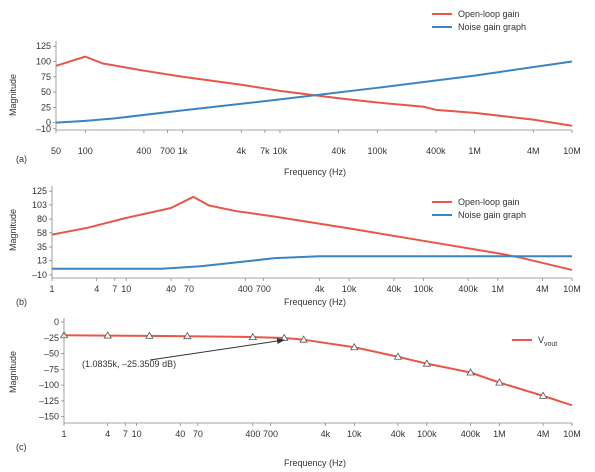 The image size is (595, 472). What do you see at coordinates (56, 151) in the screenshot?
I see `x-tick-label: 50` at bounding box center [56, 151].